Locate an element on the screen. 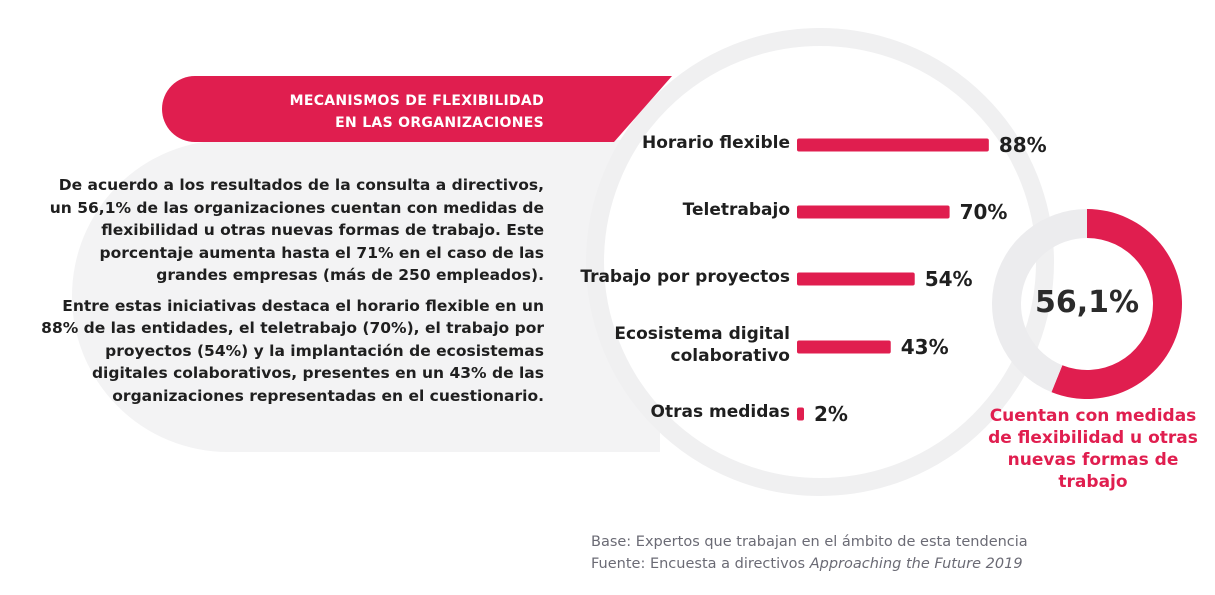 The height and width of the screenshot is (595, 1215). donut-slice-highlight is located at coordinates (1117, 304).